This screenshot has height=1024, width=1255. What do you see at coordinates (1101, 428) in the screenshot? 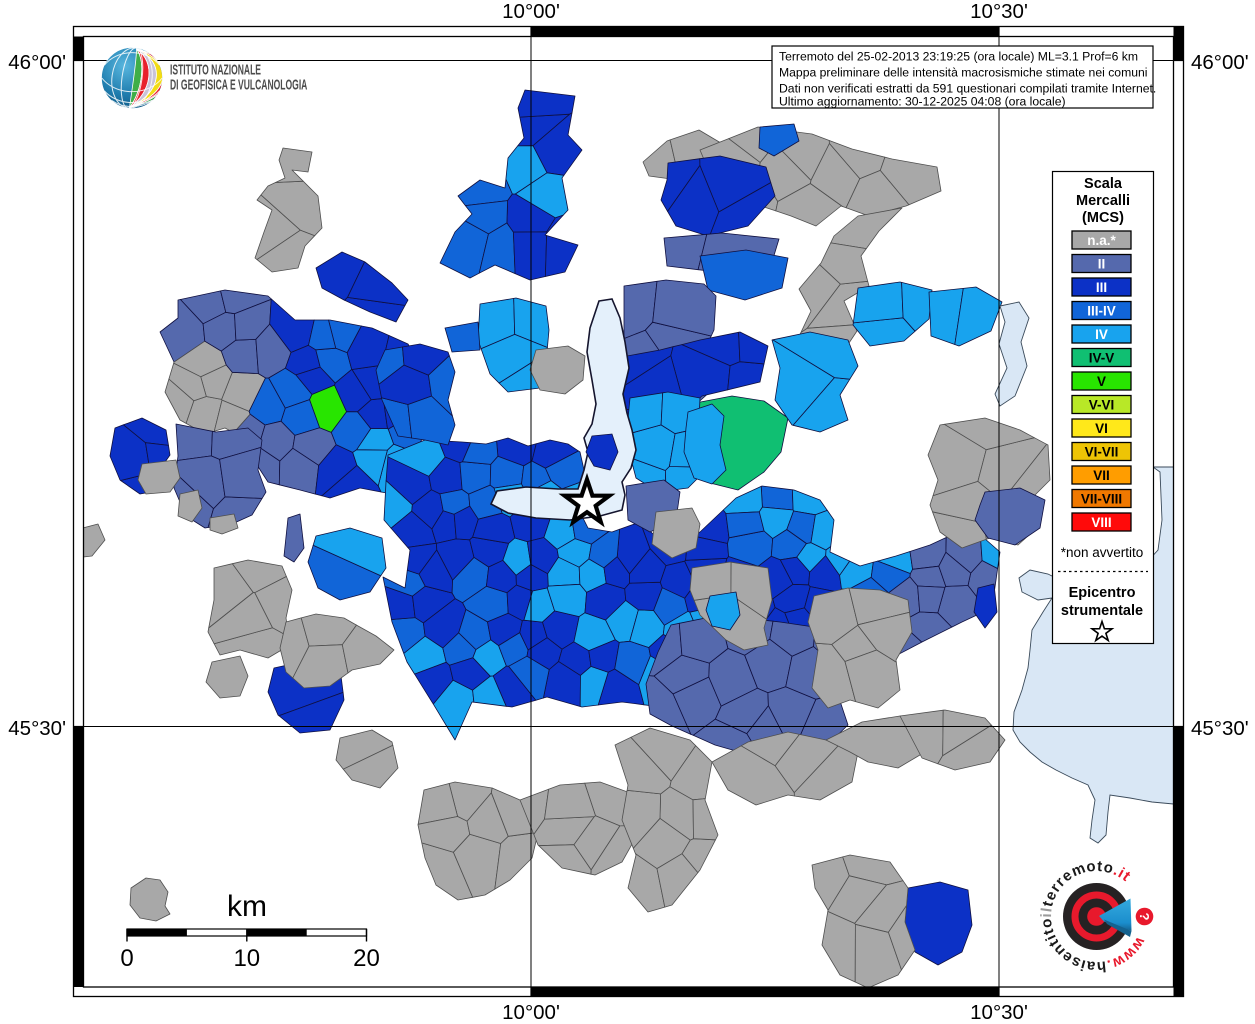
I see `svg-text: VI` at bounding box center [1101, 428].